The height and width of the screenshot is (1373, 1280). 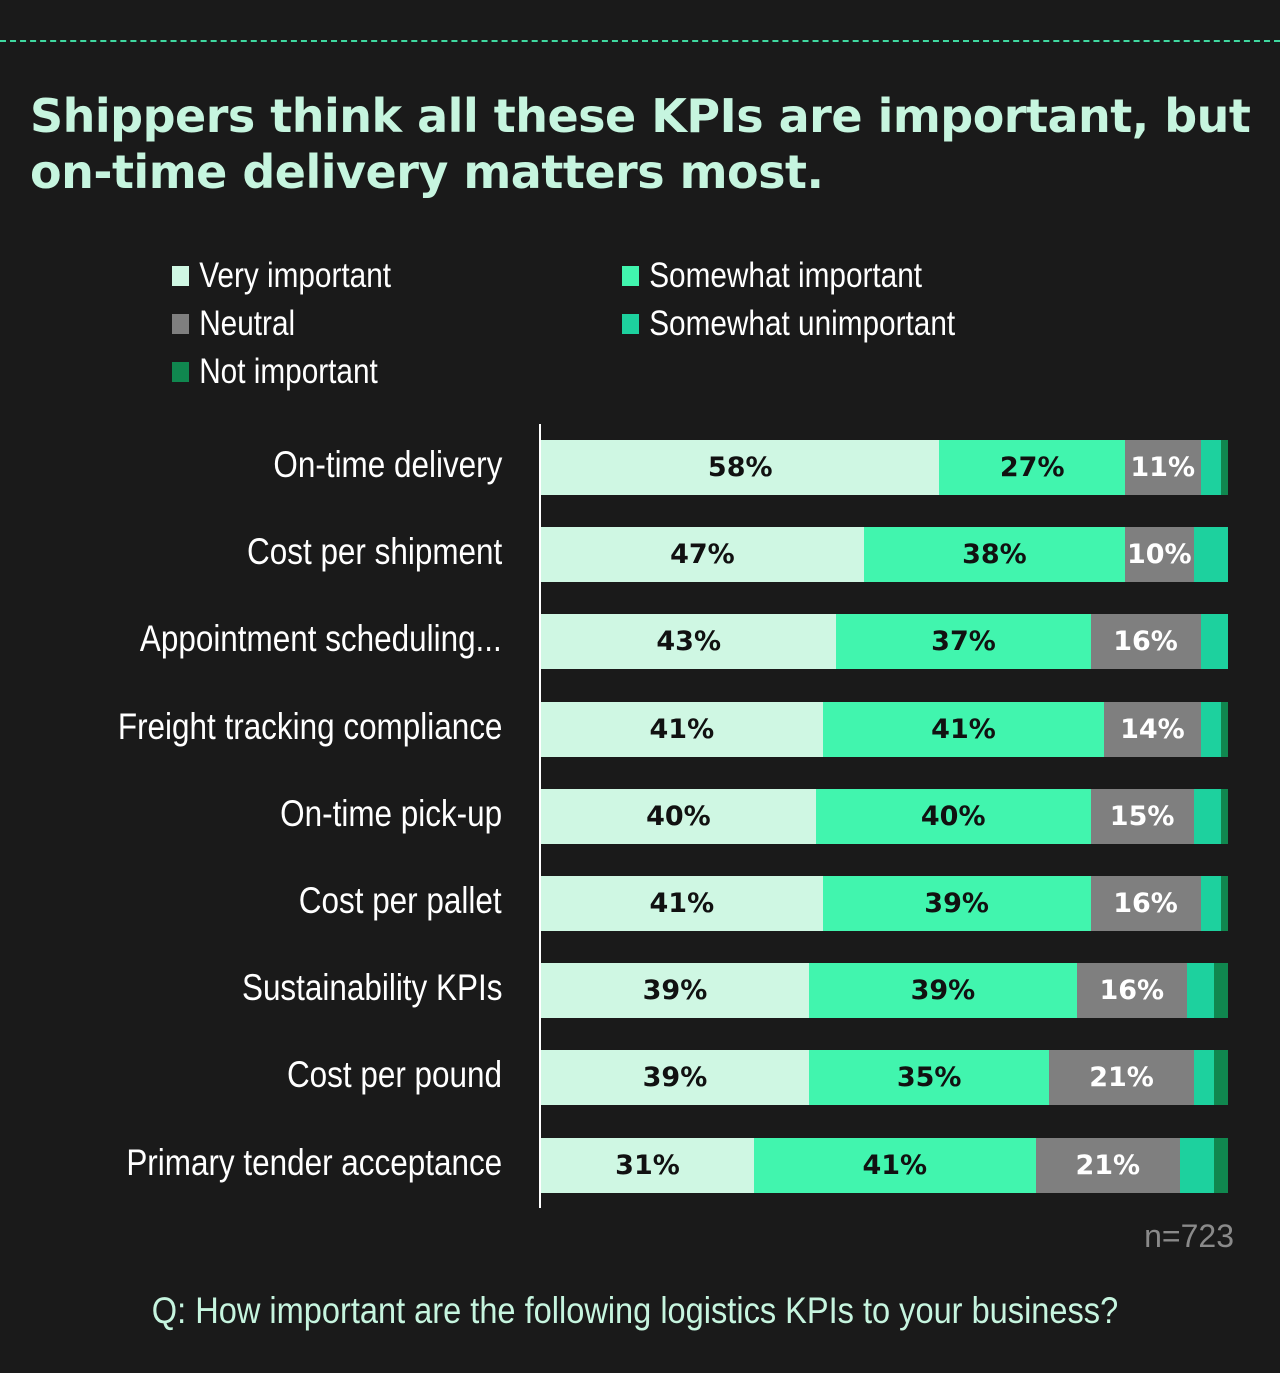 What do you see at coordinates (288, 371) in the screenshot?
I see `legend-label: Not important` at bounding box center [288, 371].